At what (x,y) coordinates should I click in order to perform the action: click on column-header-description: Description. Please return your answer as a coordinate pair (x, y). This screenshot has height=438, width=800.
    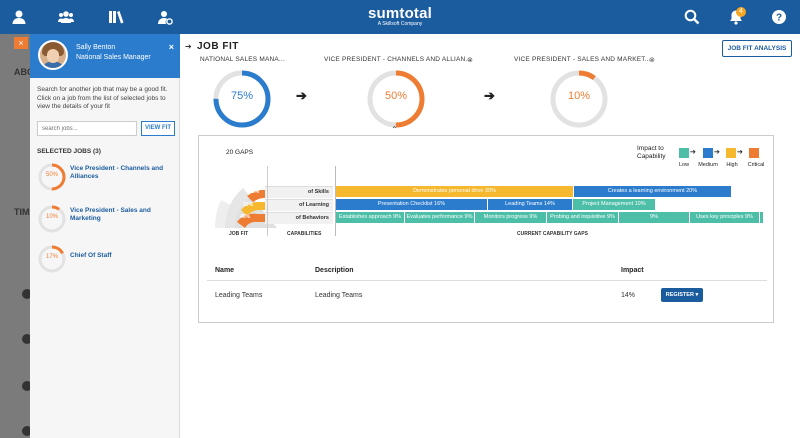
    Looking at the image, I should click on (334, 270).